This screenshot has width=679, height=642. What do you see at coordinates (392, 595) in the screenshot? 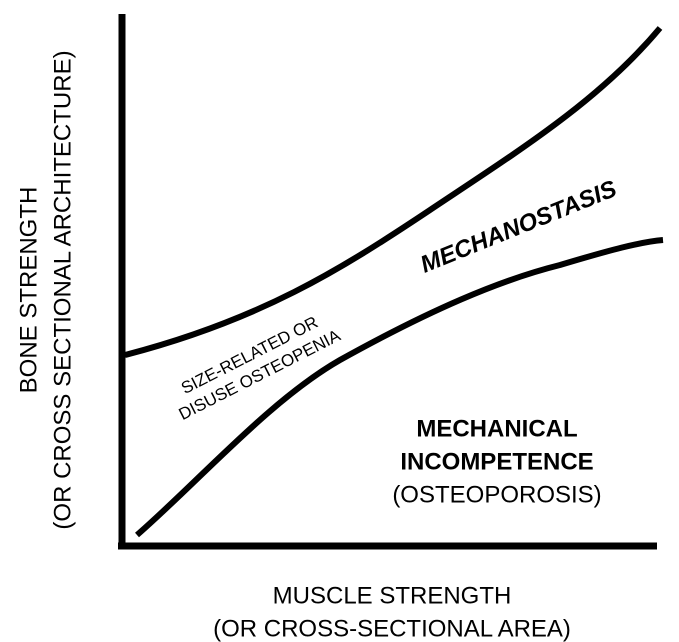
I see `x-axis-label: MUSCLE STRENGTH` at bounding box center [392, 595].